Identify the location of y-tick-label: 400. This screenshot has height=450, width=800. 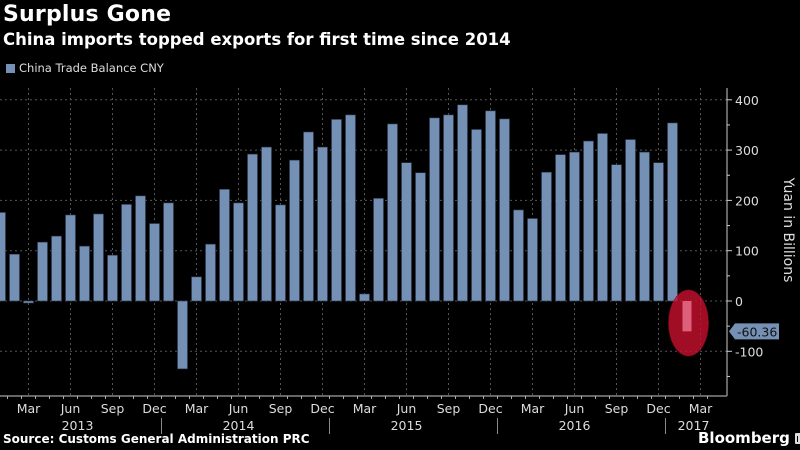
(747, 100).